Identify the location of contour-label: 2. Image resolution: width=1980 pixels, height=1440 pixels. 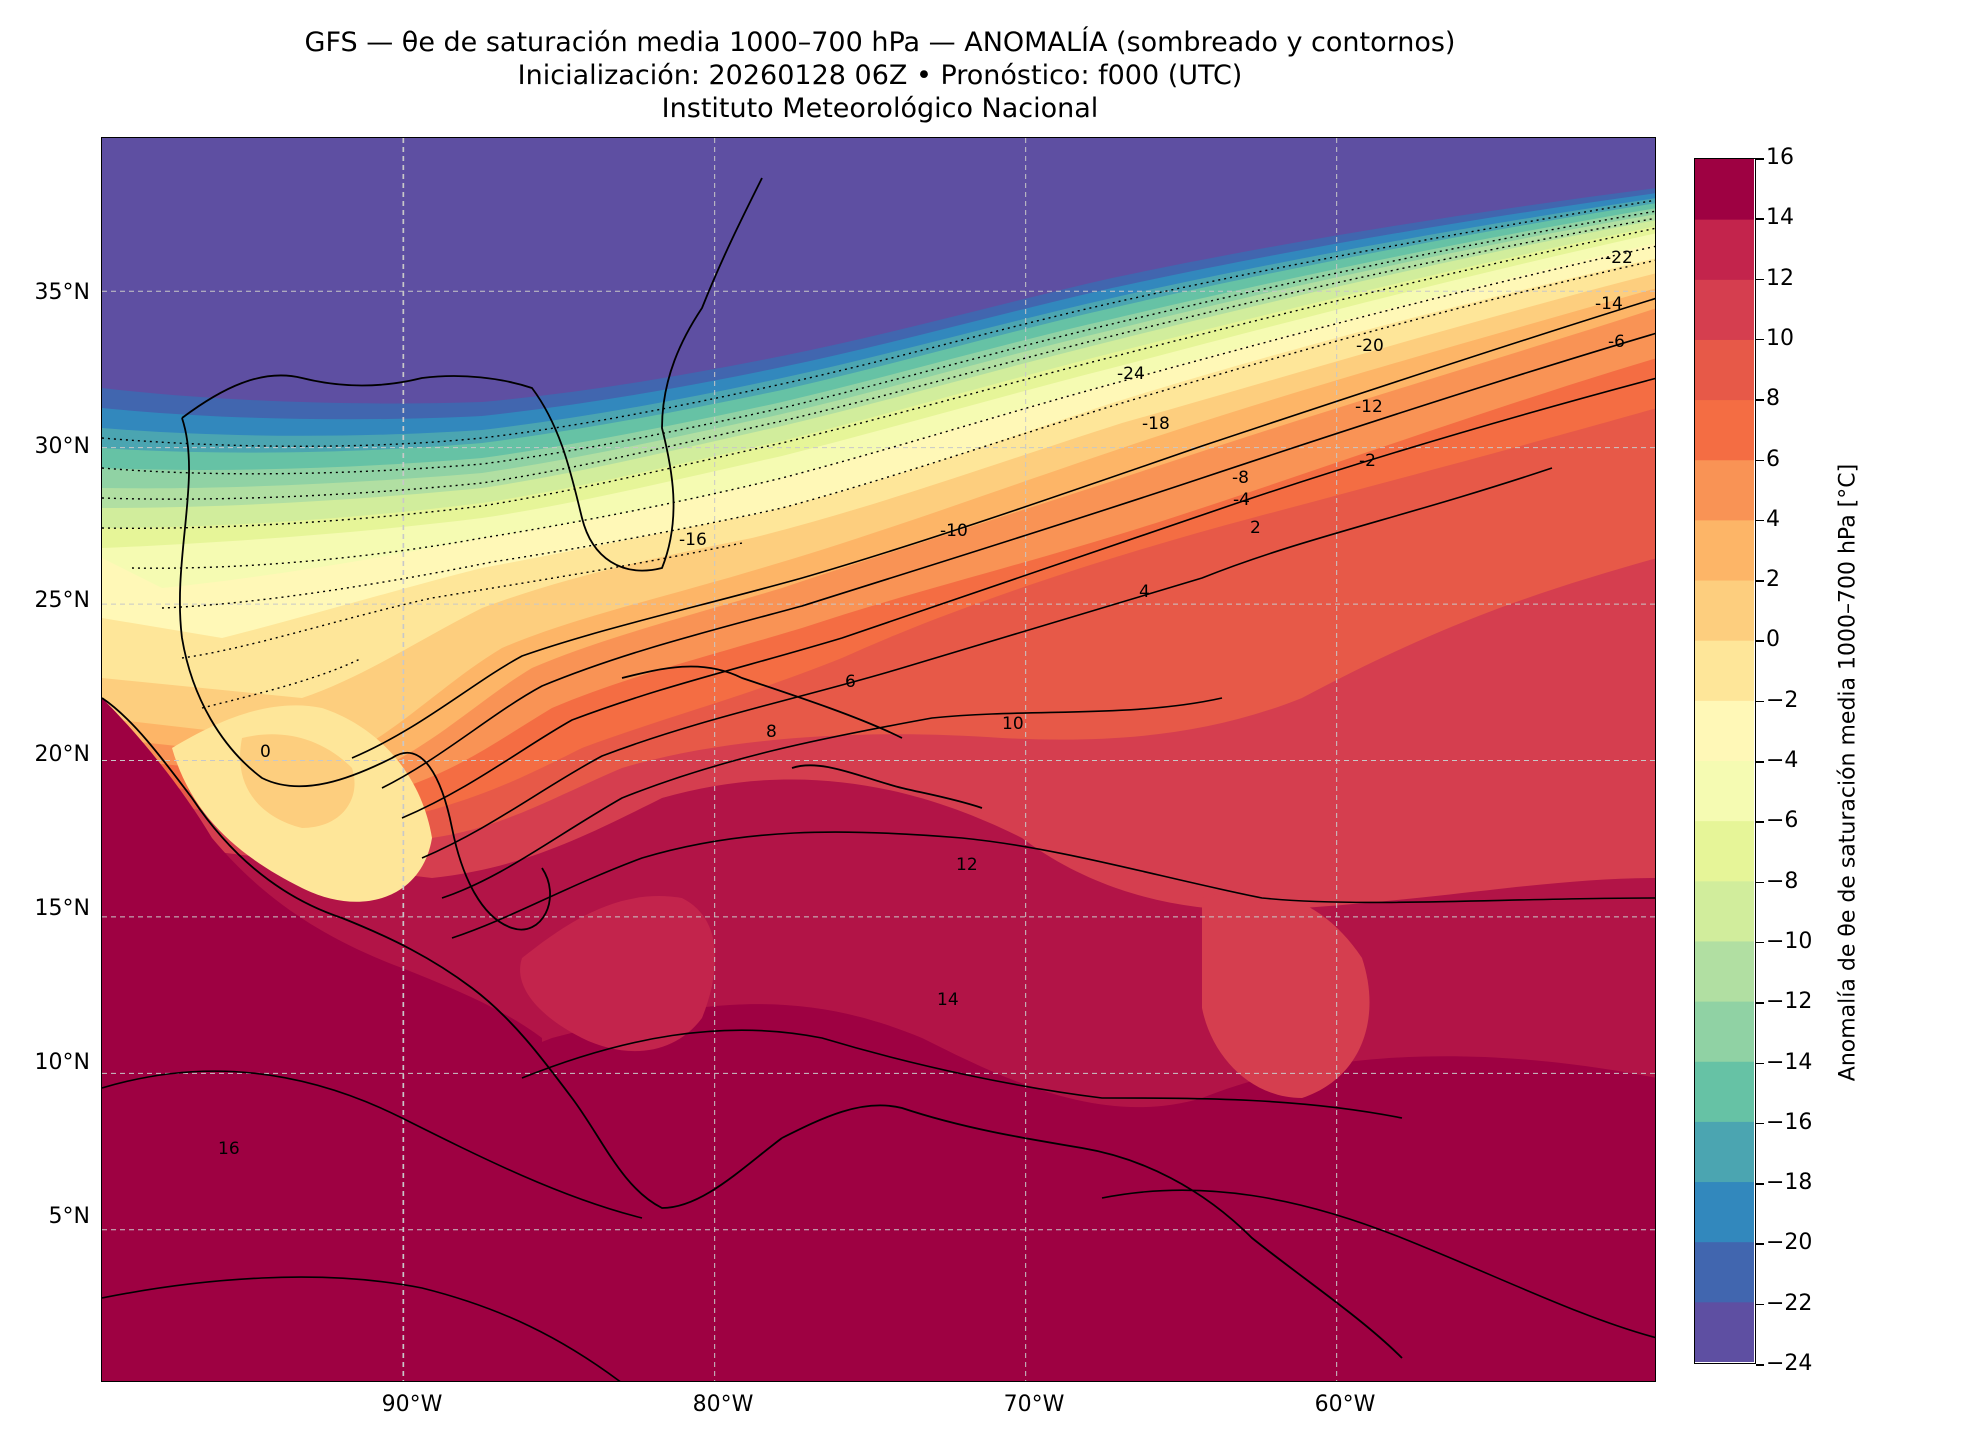
(1255, 528).